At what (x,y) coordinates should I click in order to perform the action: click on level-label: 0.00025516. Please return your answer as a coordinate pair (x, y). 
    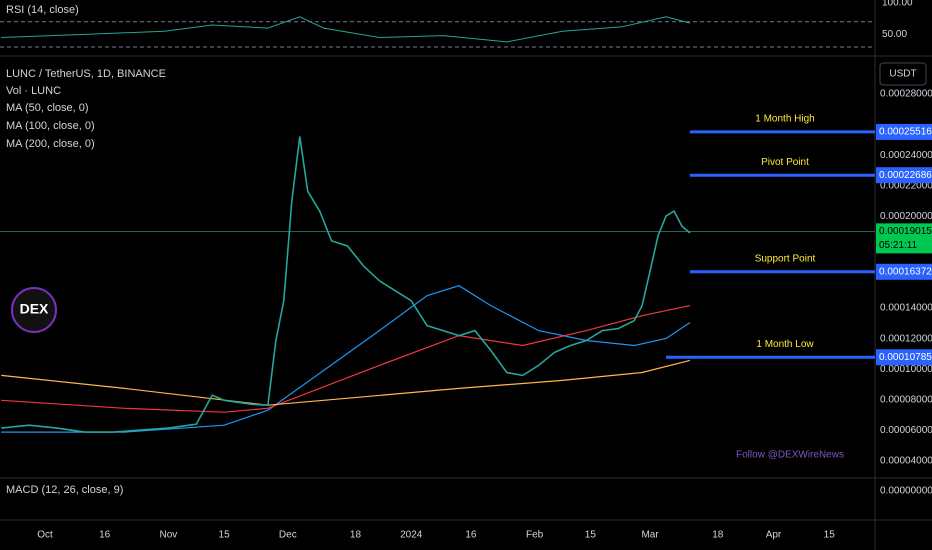
    Looking at the image, I should click on (905, 132).